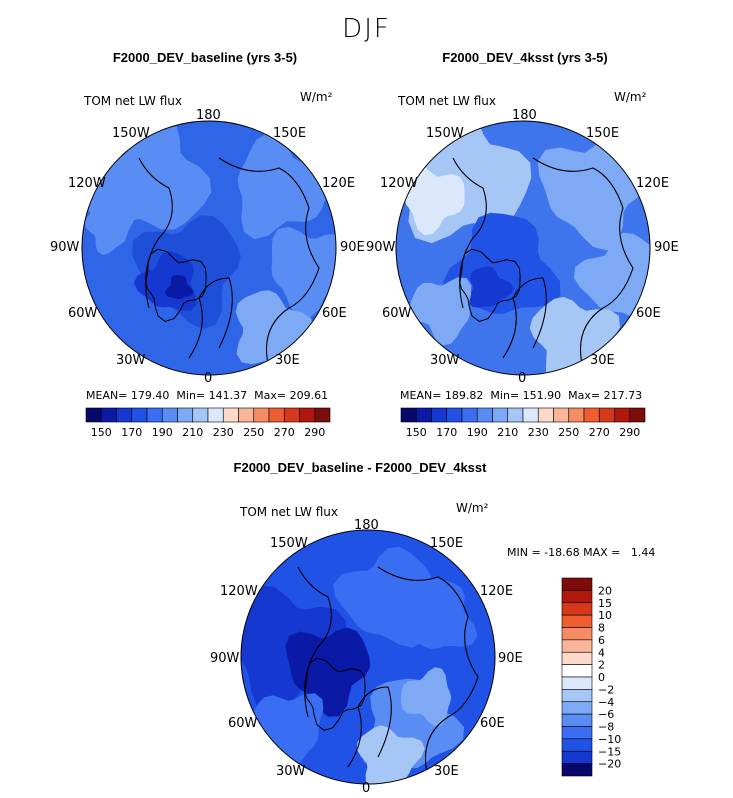 Image resolution: width=733 pixels, height=798 pixels. Describe the element at coordinates (606, 727) in the screenshot. I see `colorbar-tick-label: −8` at that location.